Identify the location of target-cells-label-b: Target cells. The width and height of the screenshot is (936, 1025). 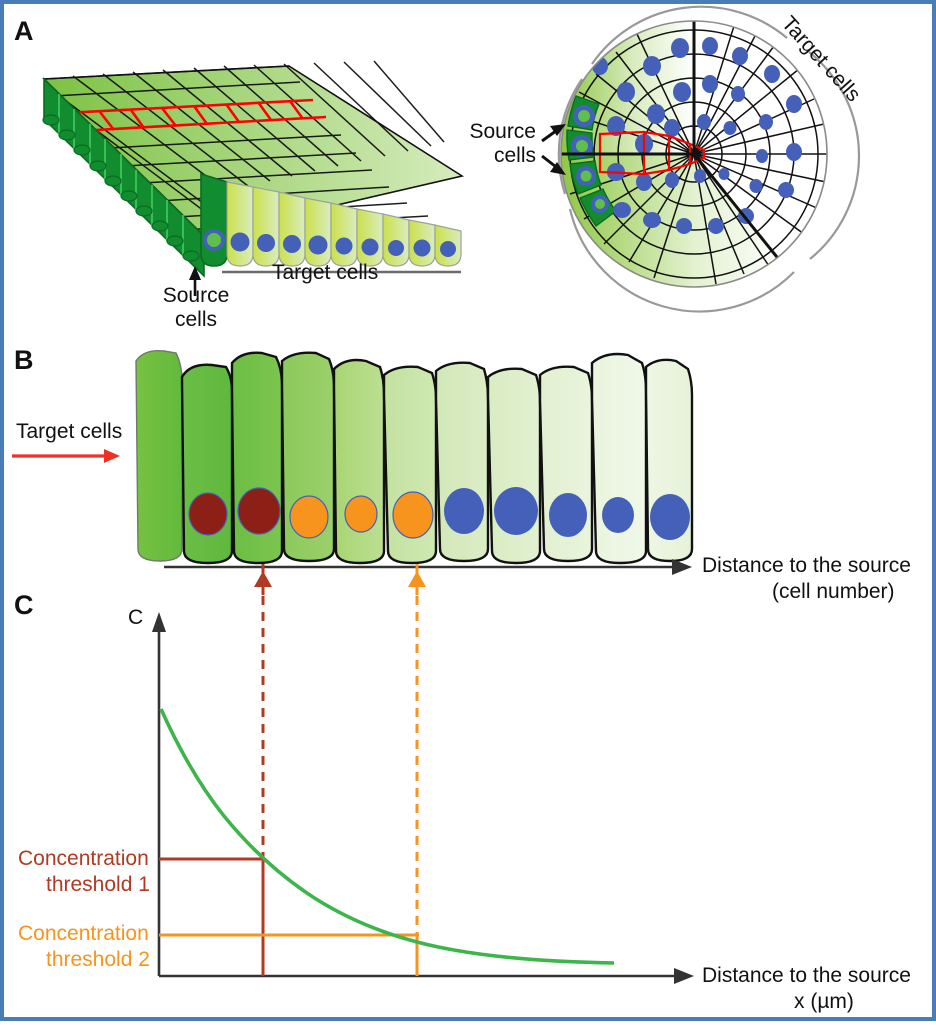
(69, 431).